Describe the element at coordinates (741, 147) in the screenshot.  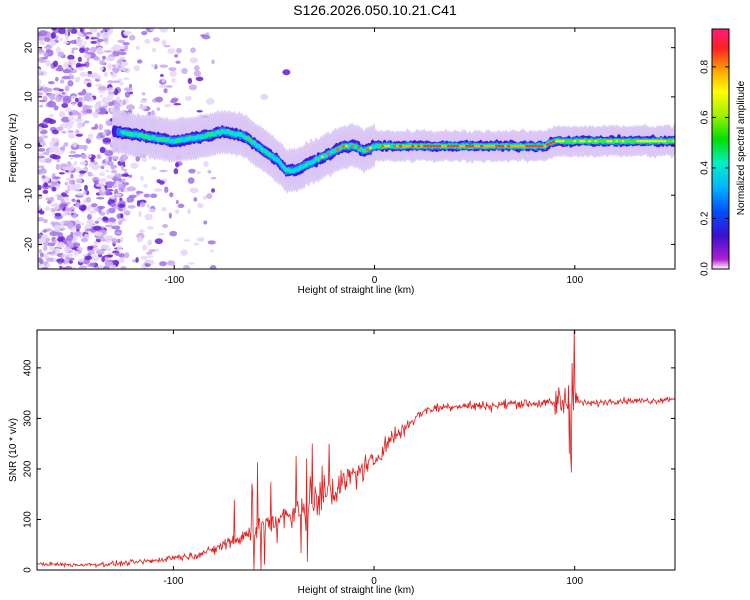
I see `colorbar-label: Normalized spectral amplitude` at that location.